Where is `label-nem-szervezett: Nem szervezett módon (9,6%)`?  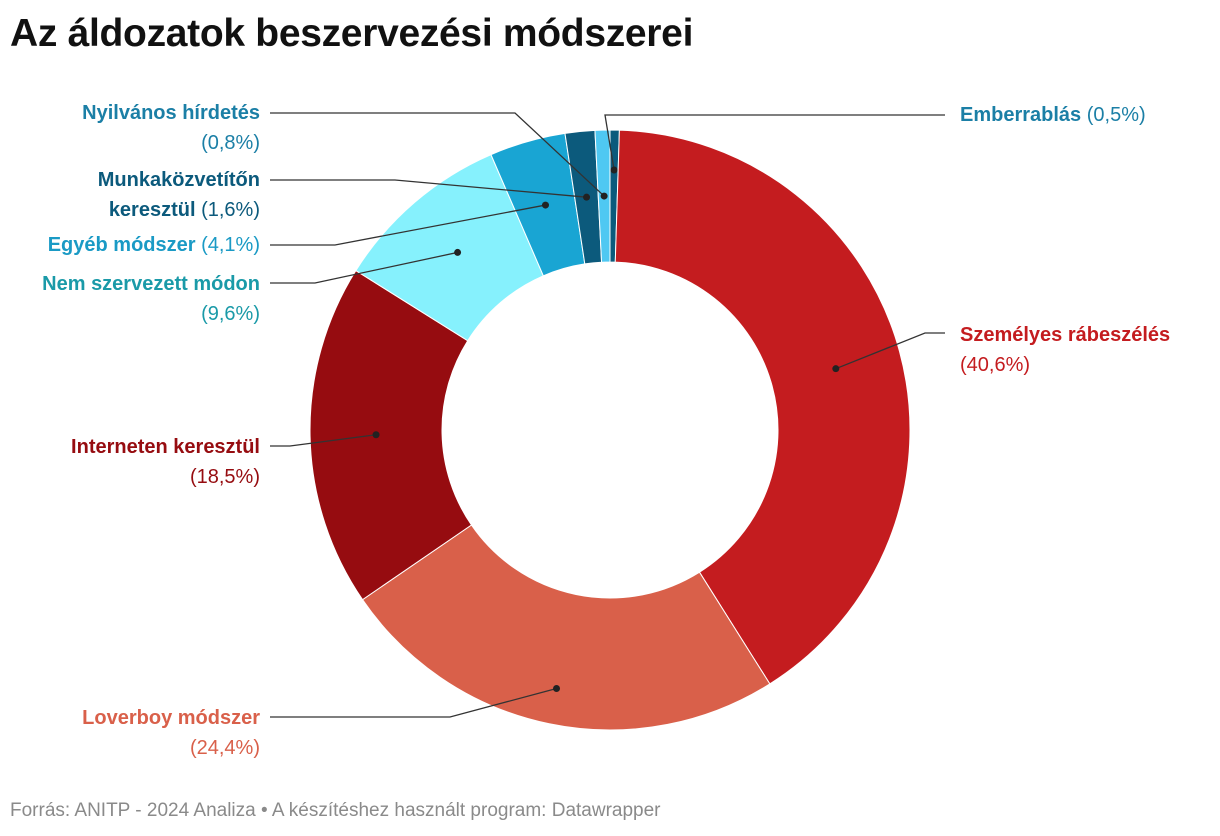
label-nem-szervezett: Nem szervezett módon (9,6%) is located at coordinates (151, 299).